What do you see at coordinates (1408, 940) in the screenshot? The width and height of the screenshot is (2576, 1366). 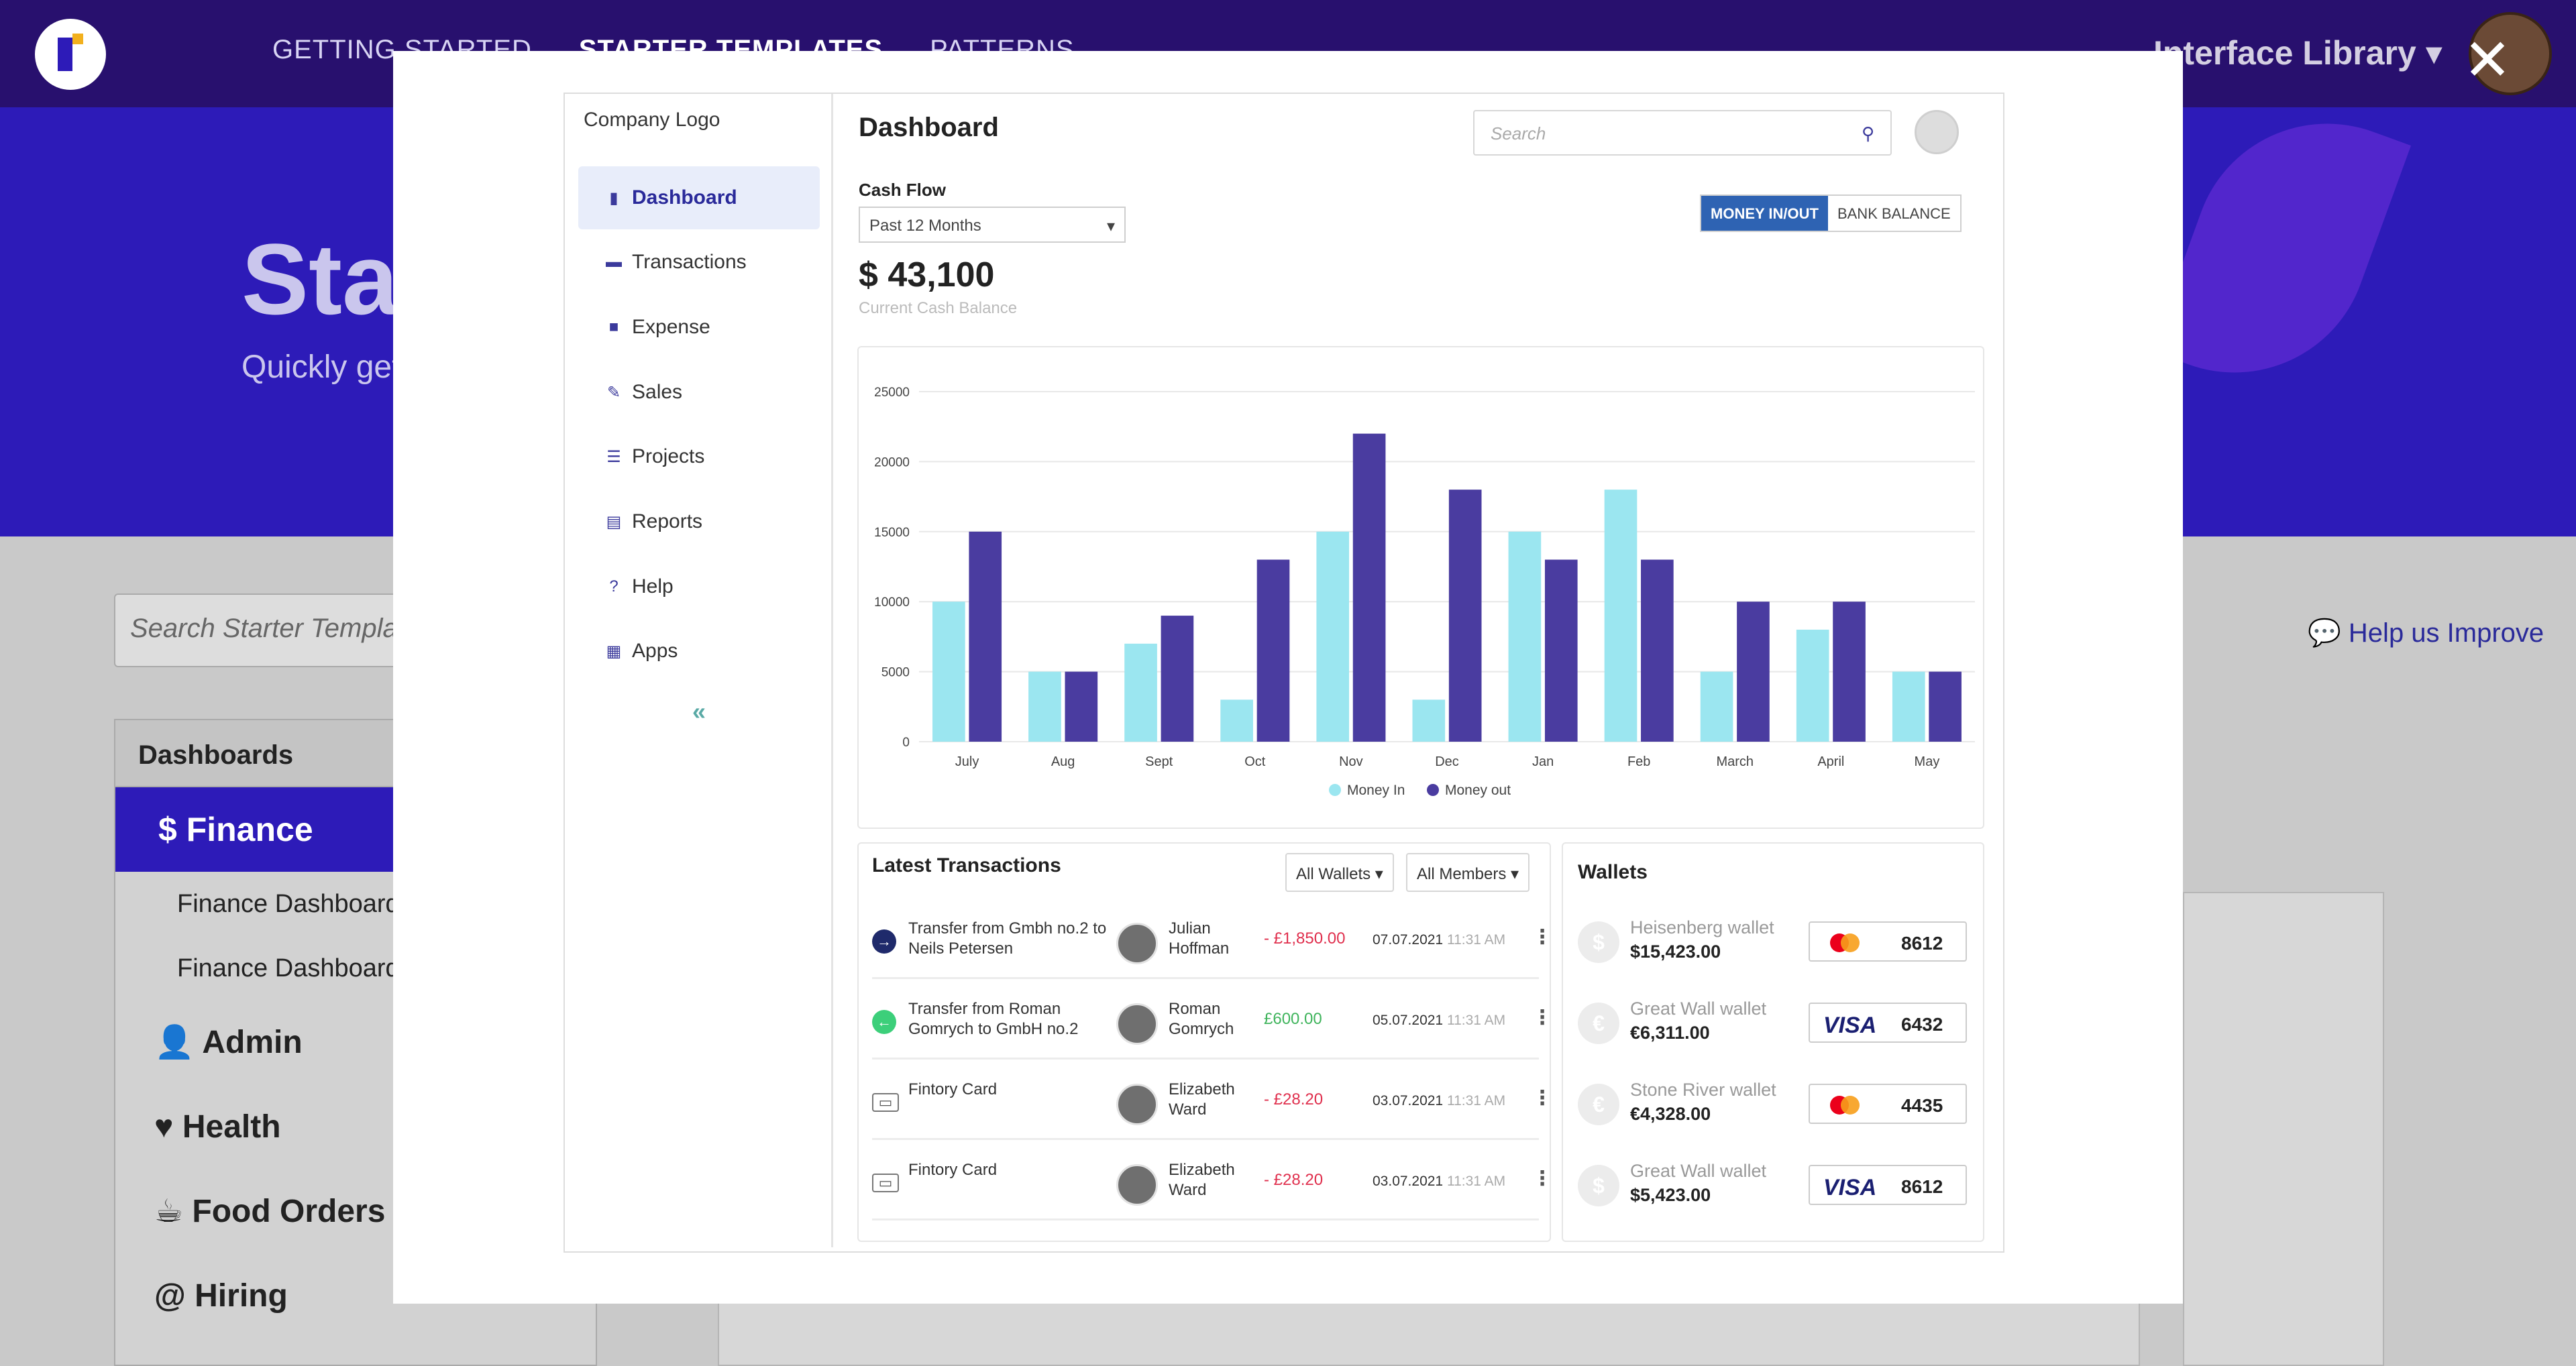 I see `date-value: 07.07.2021` at bounding box center [1408, 940].